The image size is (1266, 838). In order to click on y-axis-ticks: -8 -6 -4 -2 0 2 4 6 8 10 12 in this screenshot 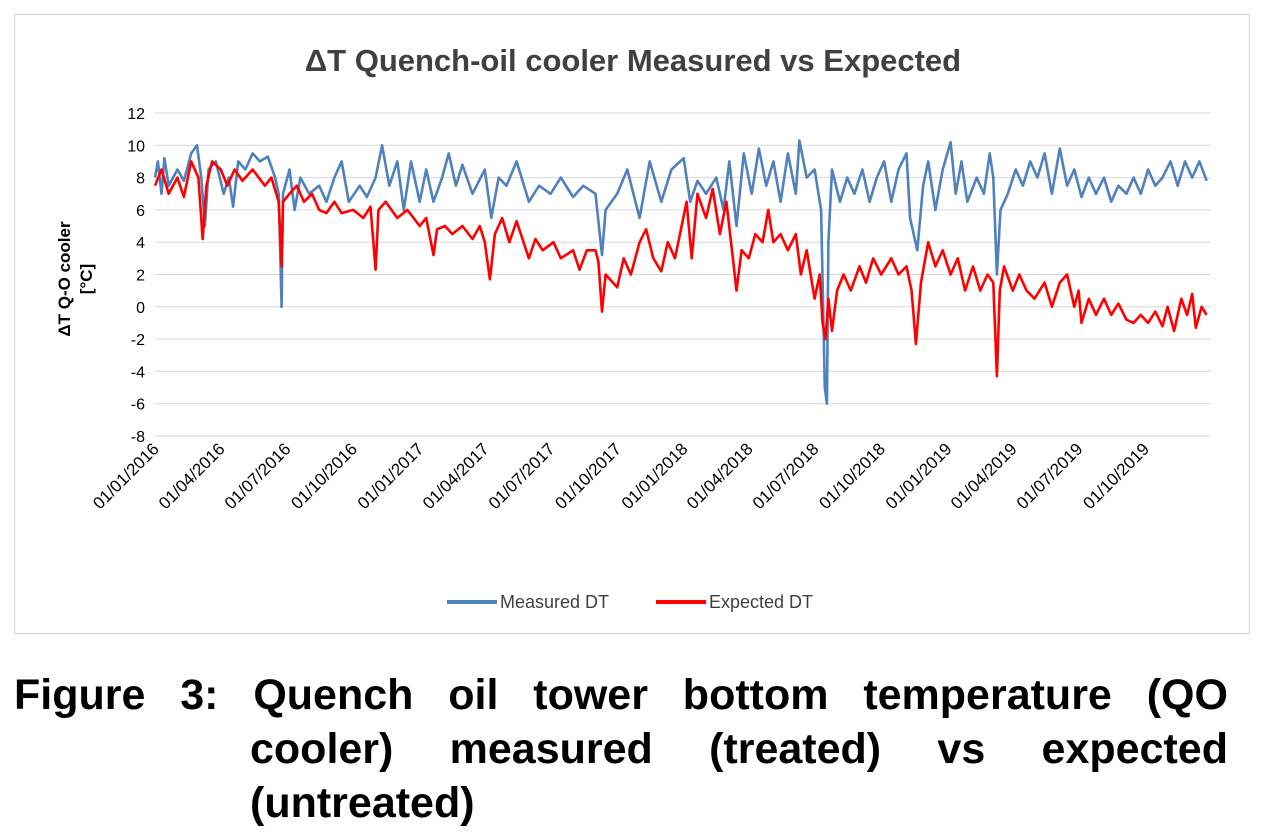, I will do `click(136, 276)`.